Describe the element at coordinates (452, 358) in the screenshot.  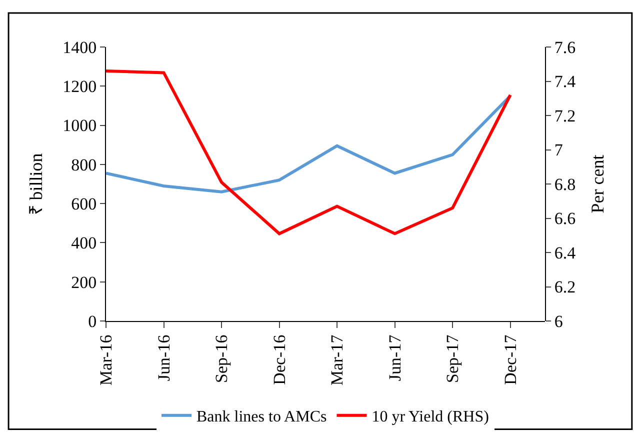
I see `x-tick-label: Sep-17` at that location.